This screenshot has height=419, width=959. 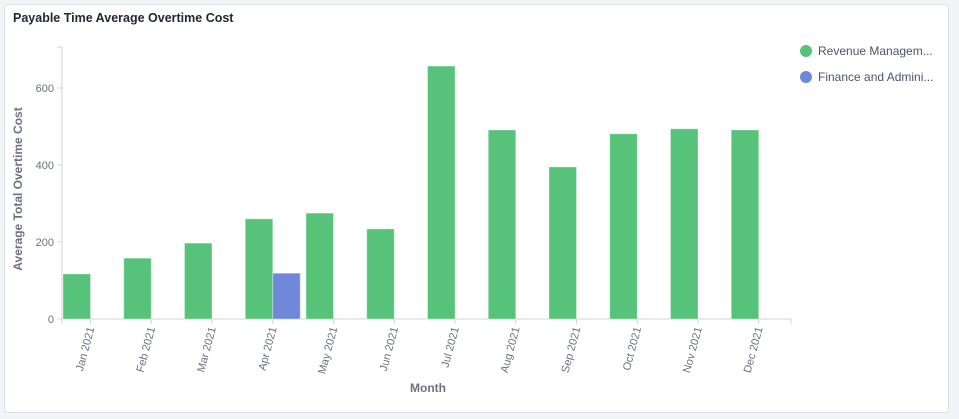 What do you see at coordinates (389, 349) in the screenshot?
I see `x-tick-label: Jun 2021` at bounding box center [389, 349].